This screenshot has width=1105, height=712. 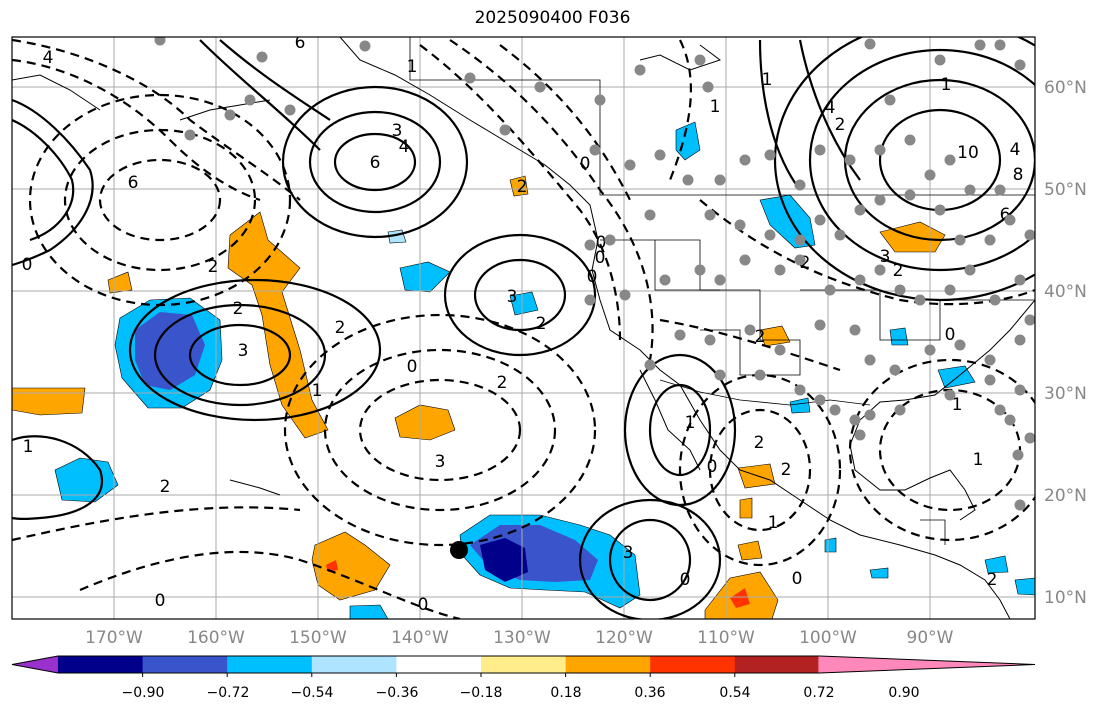 What do you see at coordinates (114, 638) in the screenshot?
I see `lon-label: 170°W` at bounding box center [114, 638].